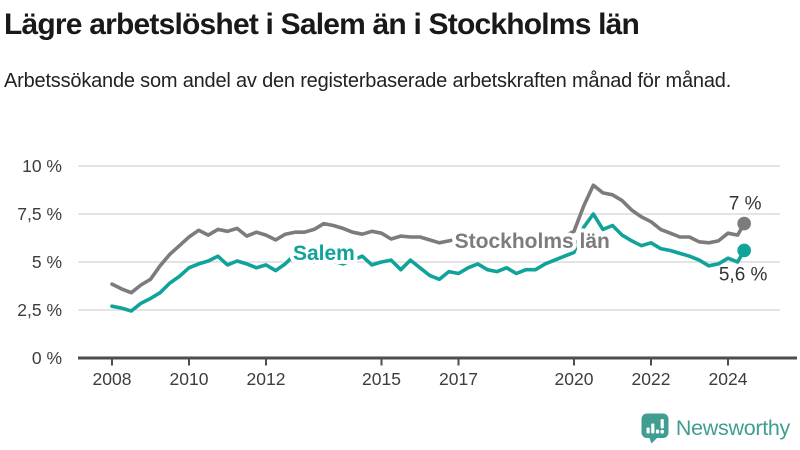  I want to click on newsworthy-logo: Newsworthy, so click(715, 428).